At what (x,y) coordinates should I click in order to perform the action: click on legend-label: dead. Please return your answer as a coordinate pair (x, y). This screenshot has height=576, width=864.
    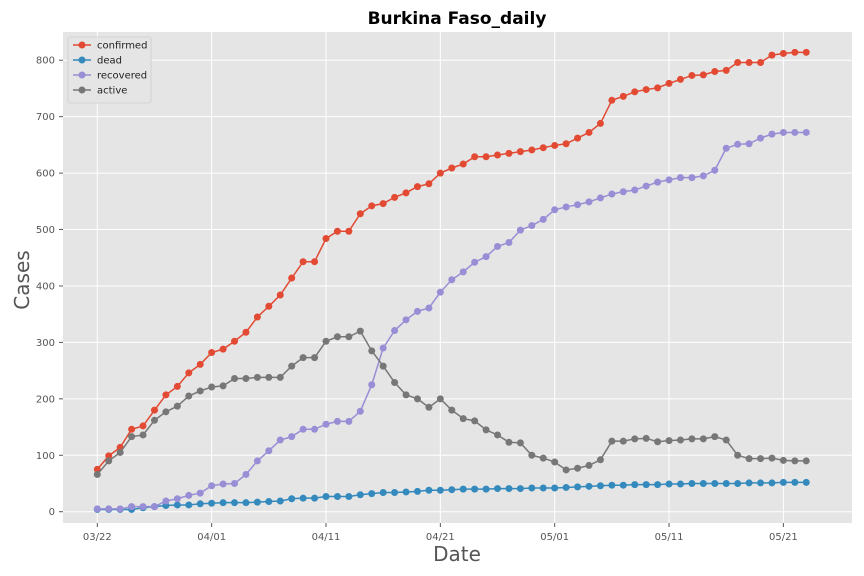
    Looking at the image, I should click on (109, 61).